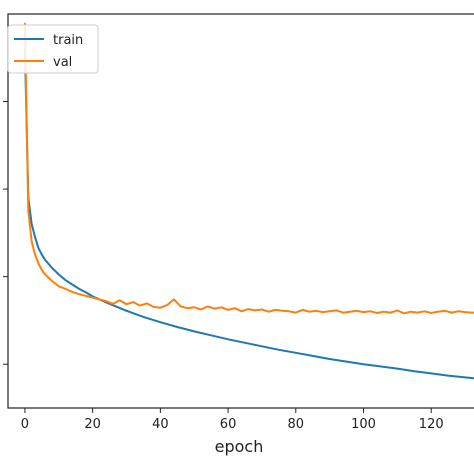 Image resolution: width=474 pixels, height=474 pixels. What do you see at coordinates (68, 40) in the screenshot?
I see `legend-label-train: train` at bounding box center [68, 40].